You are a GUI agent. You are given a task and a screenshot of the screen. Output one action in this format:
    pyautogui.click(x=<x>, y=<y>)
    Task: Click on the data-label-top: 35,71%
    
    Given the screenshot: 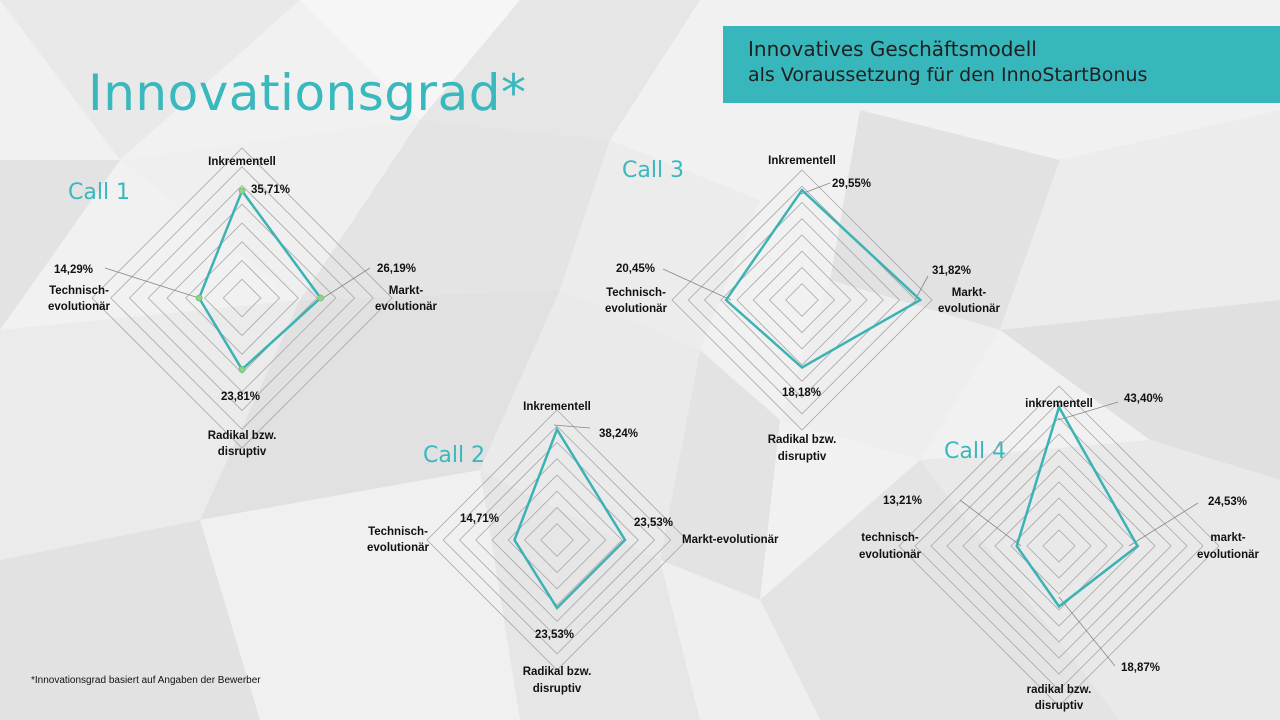 What is the action you would take?
    pyautogui.click(x=270, y=190)
    